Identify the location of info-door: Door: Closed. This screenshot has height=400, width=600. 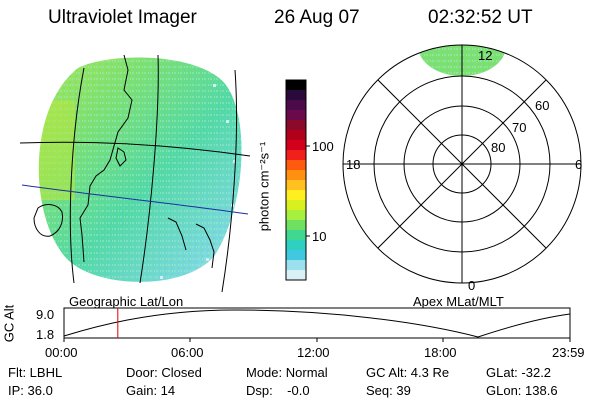
(164, 372).